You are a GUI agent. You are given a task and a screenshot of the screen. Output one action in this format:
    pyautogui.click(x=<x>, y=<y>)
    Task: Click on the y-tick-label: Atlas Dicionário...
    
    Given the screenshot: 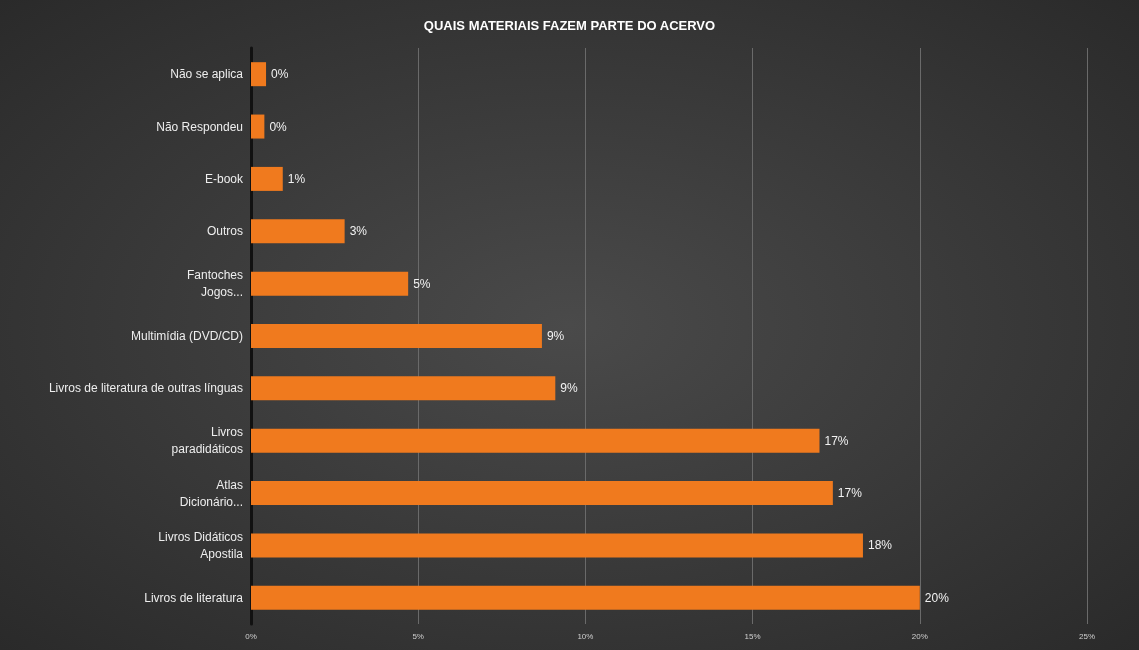 What is the action you would take?
    pyautogui.click(x=211, y=493)
    